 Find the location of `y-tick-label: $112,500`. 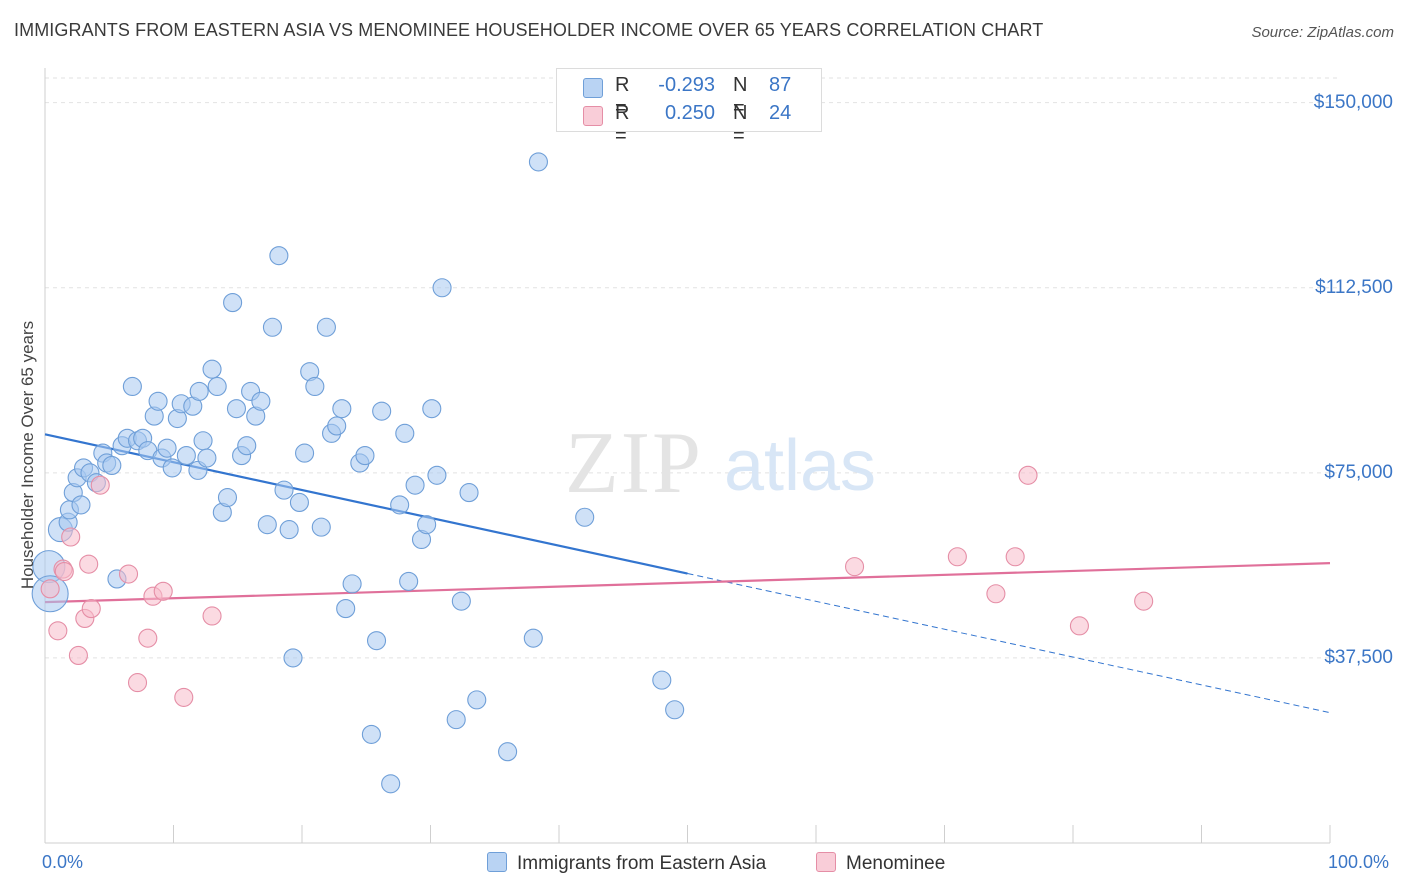

y-tick-label: $112,500 is located at coordinates (1354, 287).